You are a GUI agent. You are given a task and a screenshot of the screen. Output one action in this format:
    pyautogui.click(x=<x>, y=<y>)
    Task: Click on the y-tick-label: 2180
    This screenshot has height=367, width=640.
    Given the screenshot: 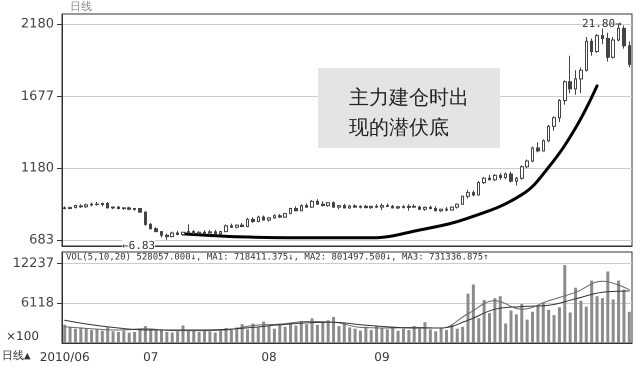 What is the action you would take?
    pyautogui.click(x=37, y=24)
    